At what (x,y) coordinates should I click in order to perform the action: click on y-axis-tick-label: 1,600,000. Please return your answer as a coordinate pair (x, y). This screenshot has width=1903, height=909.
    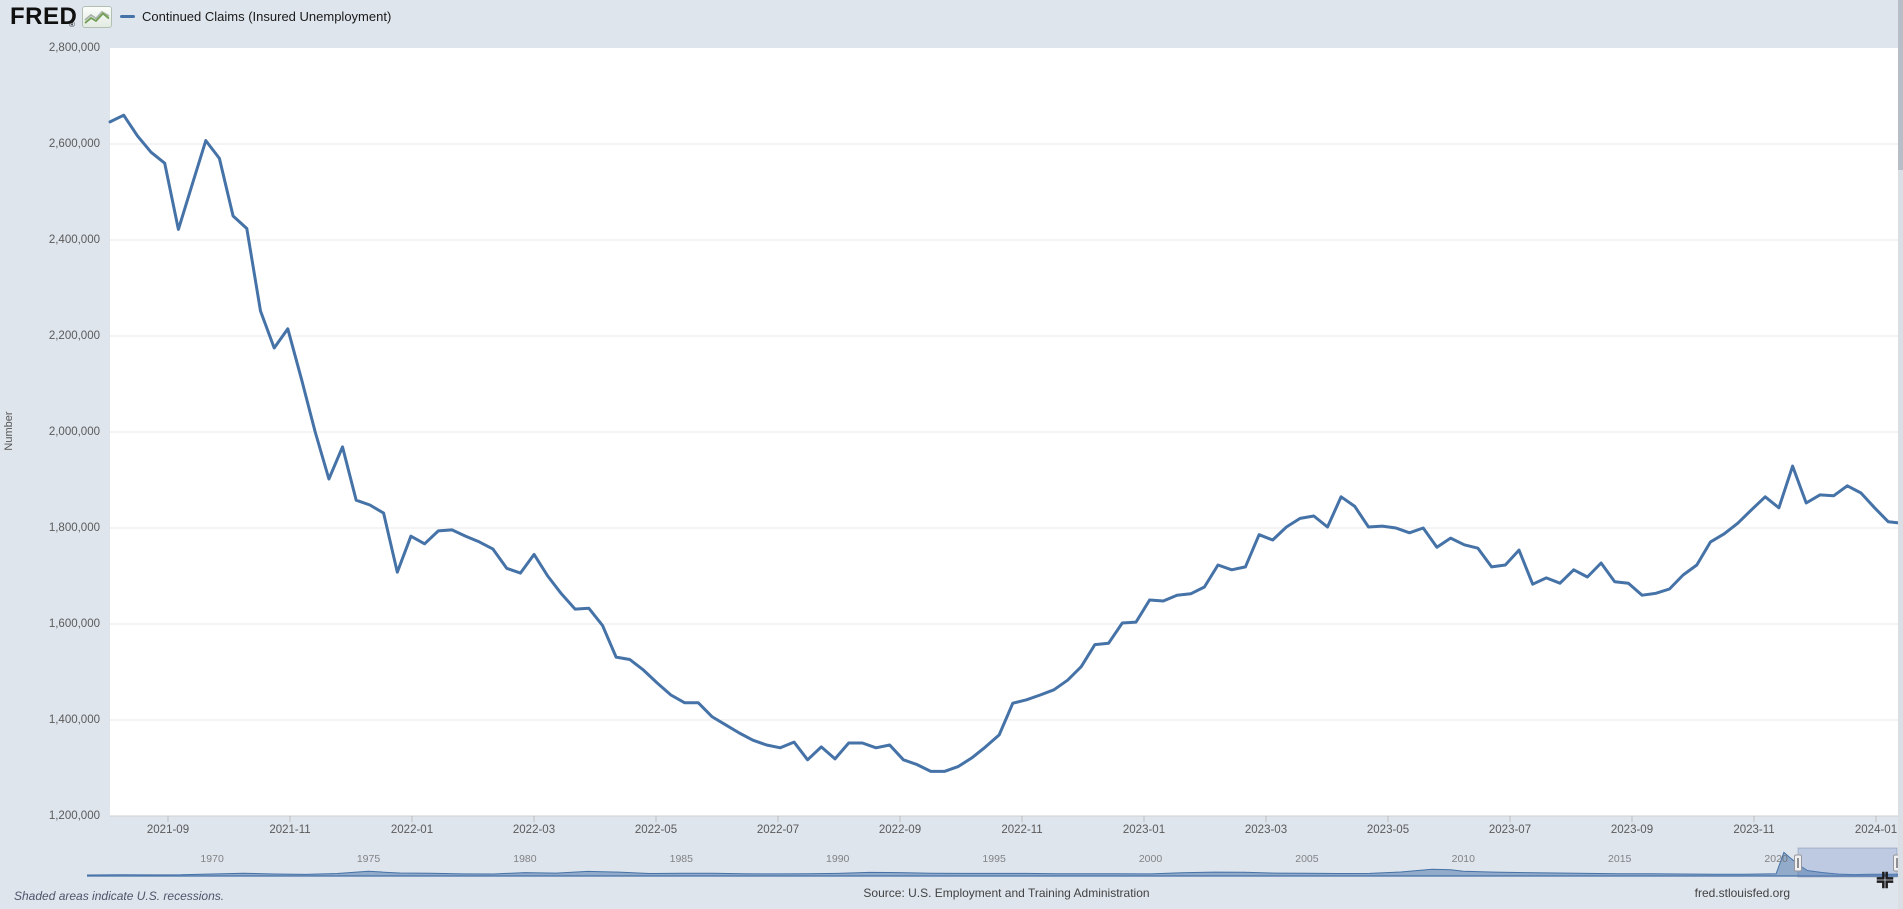
    Looking at the image, I should click on (74, 624).